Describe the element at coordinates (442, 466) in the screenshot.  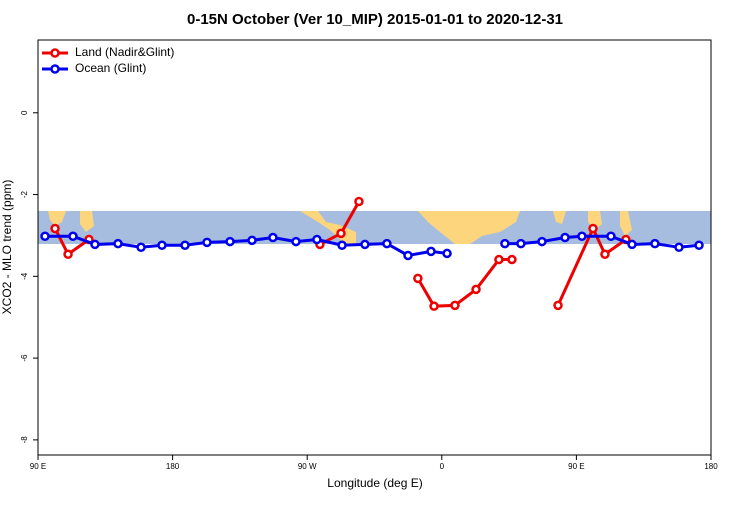
I see `x-tick-label: 0` at that location.